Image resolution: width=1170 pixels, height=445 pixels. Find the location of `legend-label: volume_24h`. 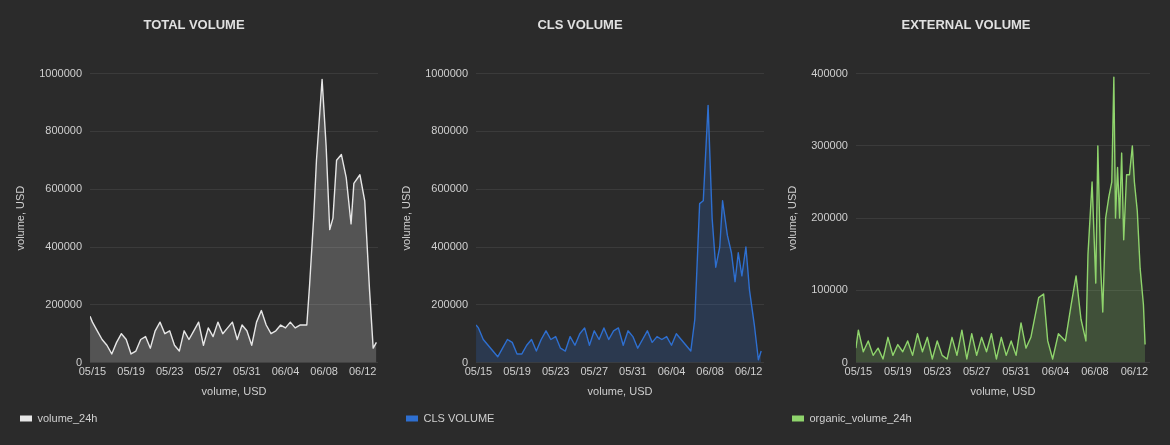

legend-label: volume_24h is located at coordinates (67, 417).